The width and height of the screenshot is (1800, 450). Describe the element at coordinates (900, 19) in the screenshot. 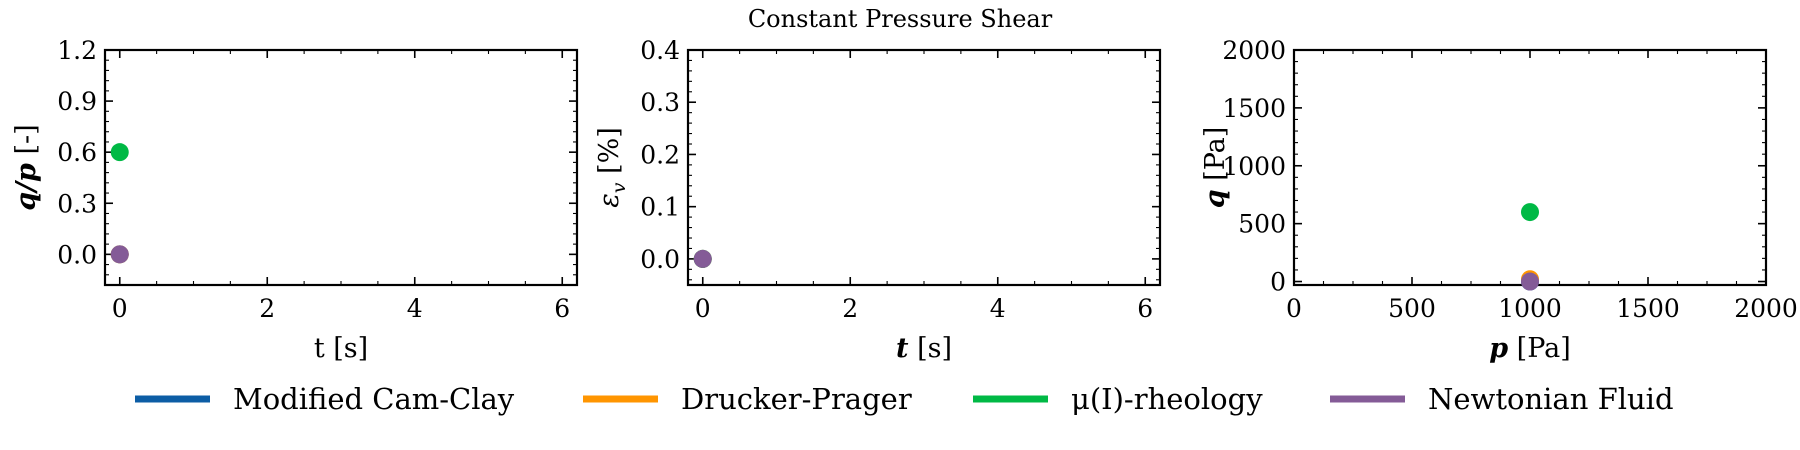

I see `figure-title: Constant Pressure Shear` at that location.